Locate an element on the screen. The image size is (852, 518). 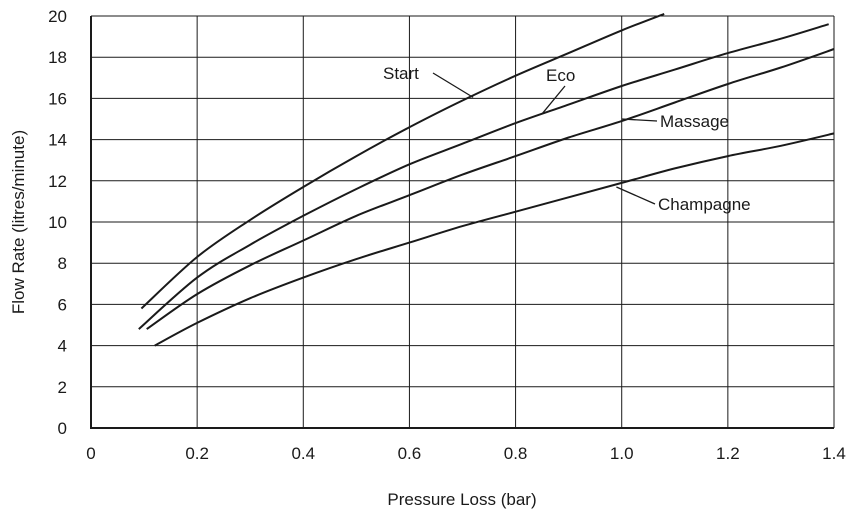
y-axis-title: Flow Rate (litres/minute) is located at coordinates (18, 222).